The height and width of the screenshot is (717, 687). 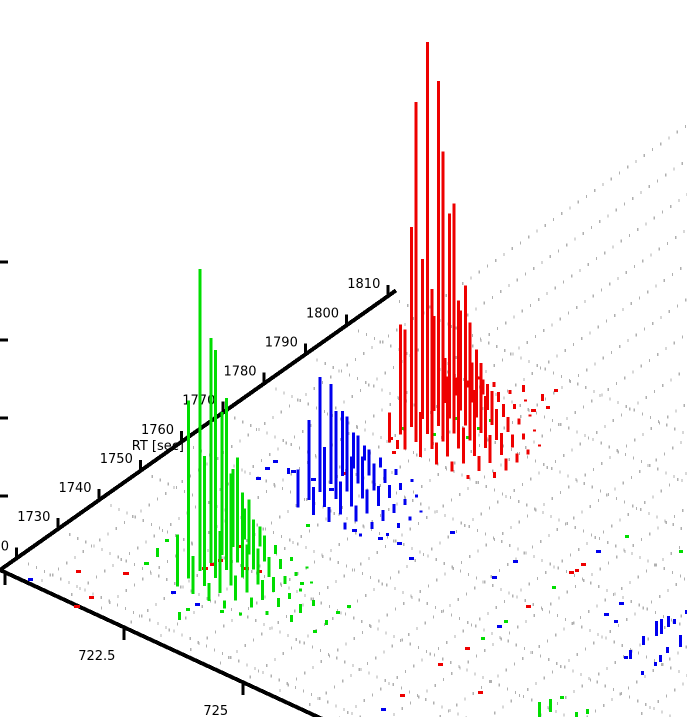 What do you see at coordinates (96, 656) in the screenshot?
I see `mz-tick-label: 722.5` at bounding box center [96, 656].